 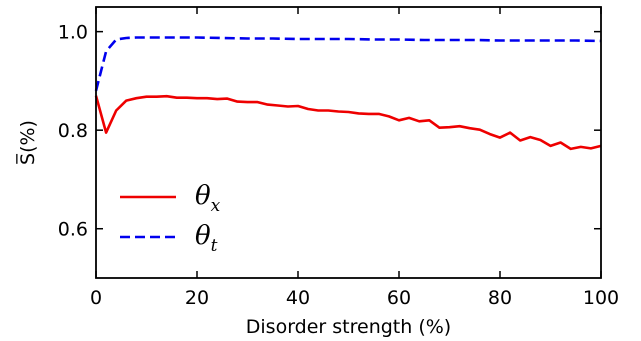 I want to click on x-axis-label: Disorder strength (%), so click(x=348, y=327).